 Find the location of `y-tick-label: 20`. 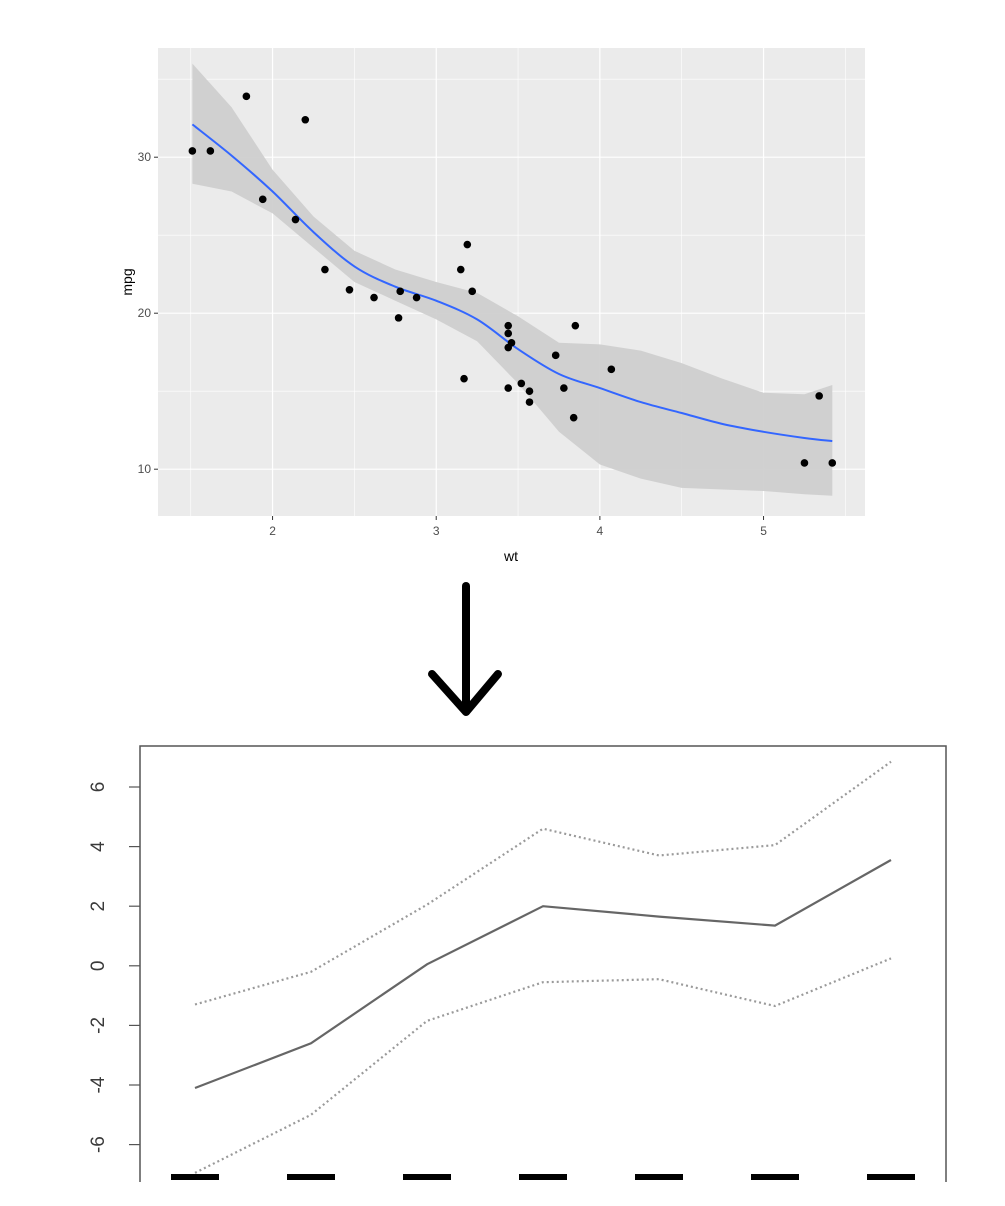

y-tick-label: 20 is located at coordinates (145, 313).